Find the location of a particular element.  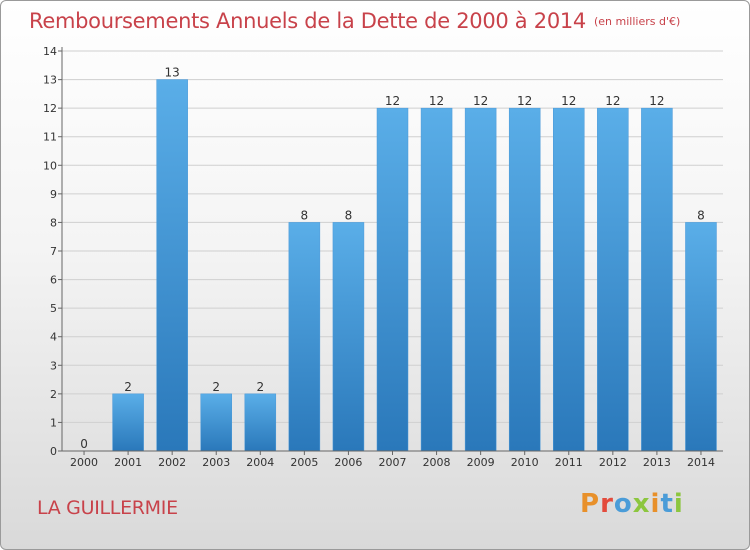

y-tick-label: 7 is located at coordinates (53, 251).